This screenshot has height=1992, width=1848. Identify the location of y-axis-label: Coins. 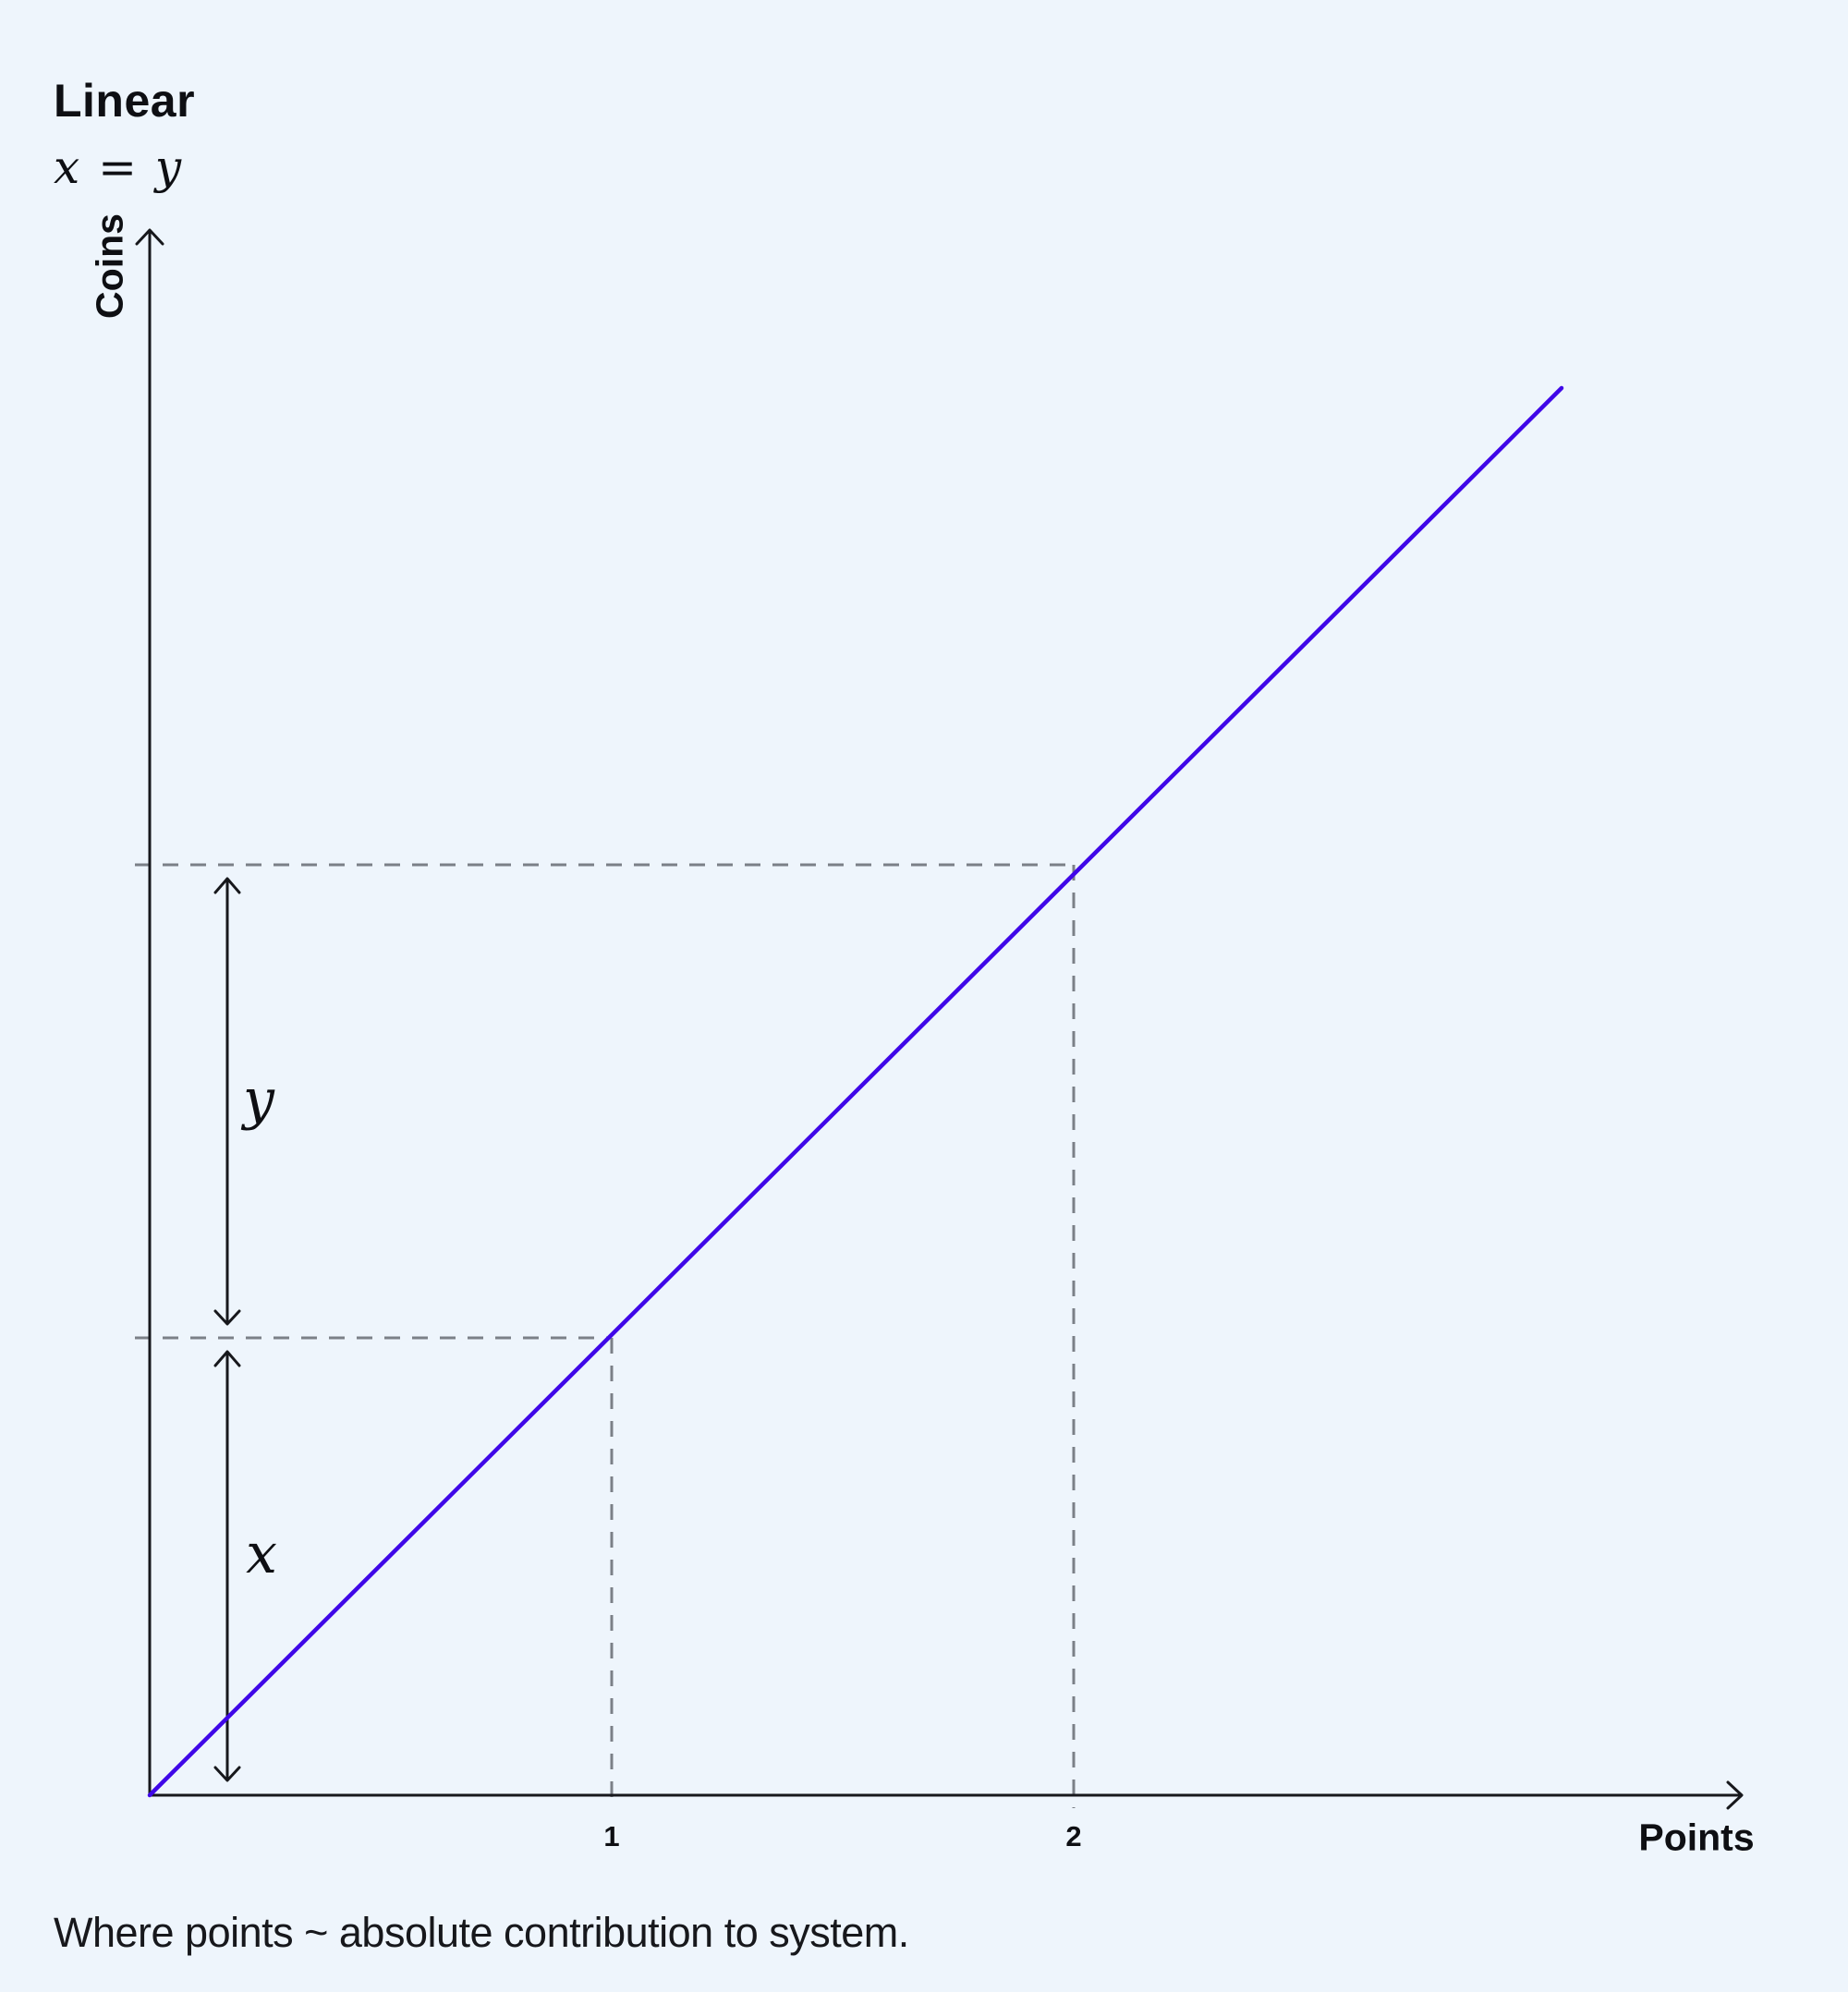
(109, 266).